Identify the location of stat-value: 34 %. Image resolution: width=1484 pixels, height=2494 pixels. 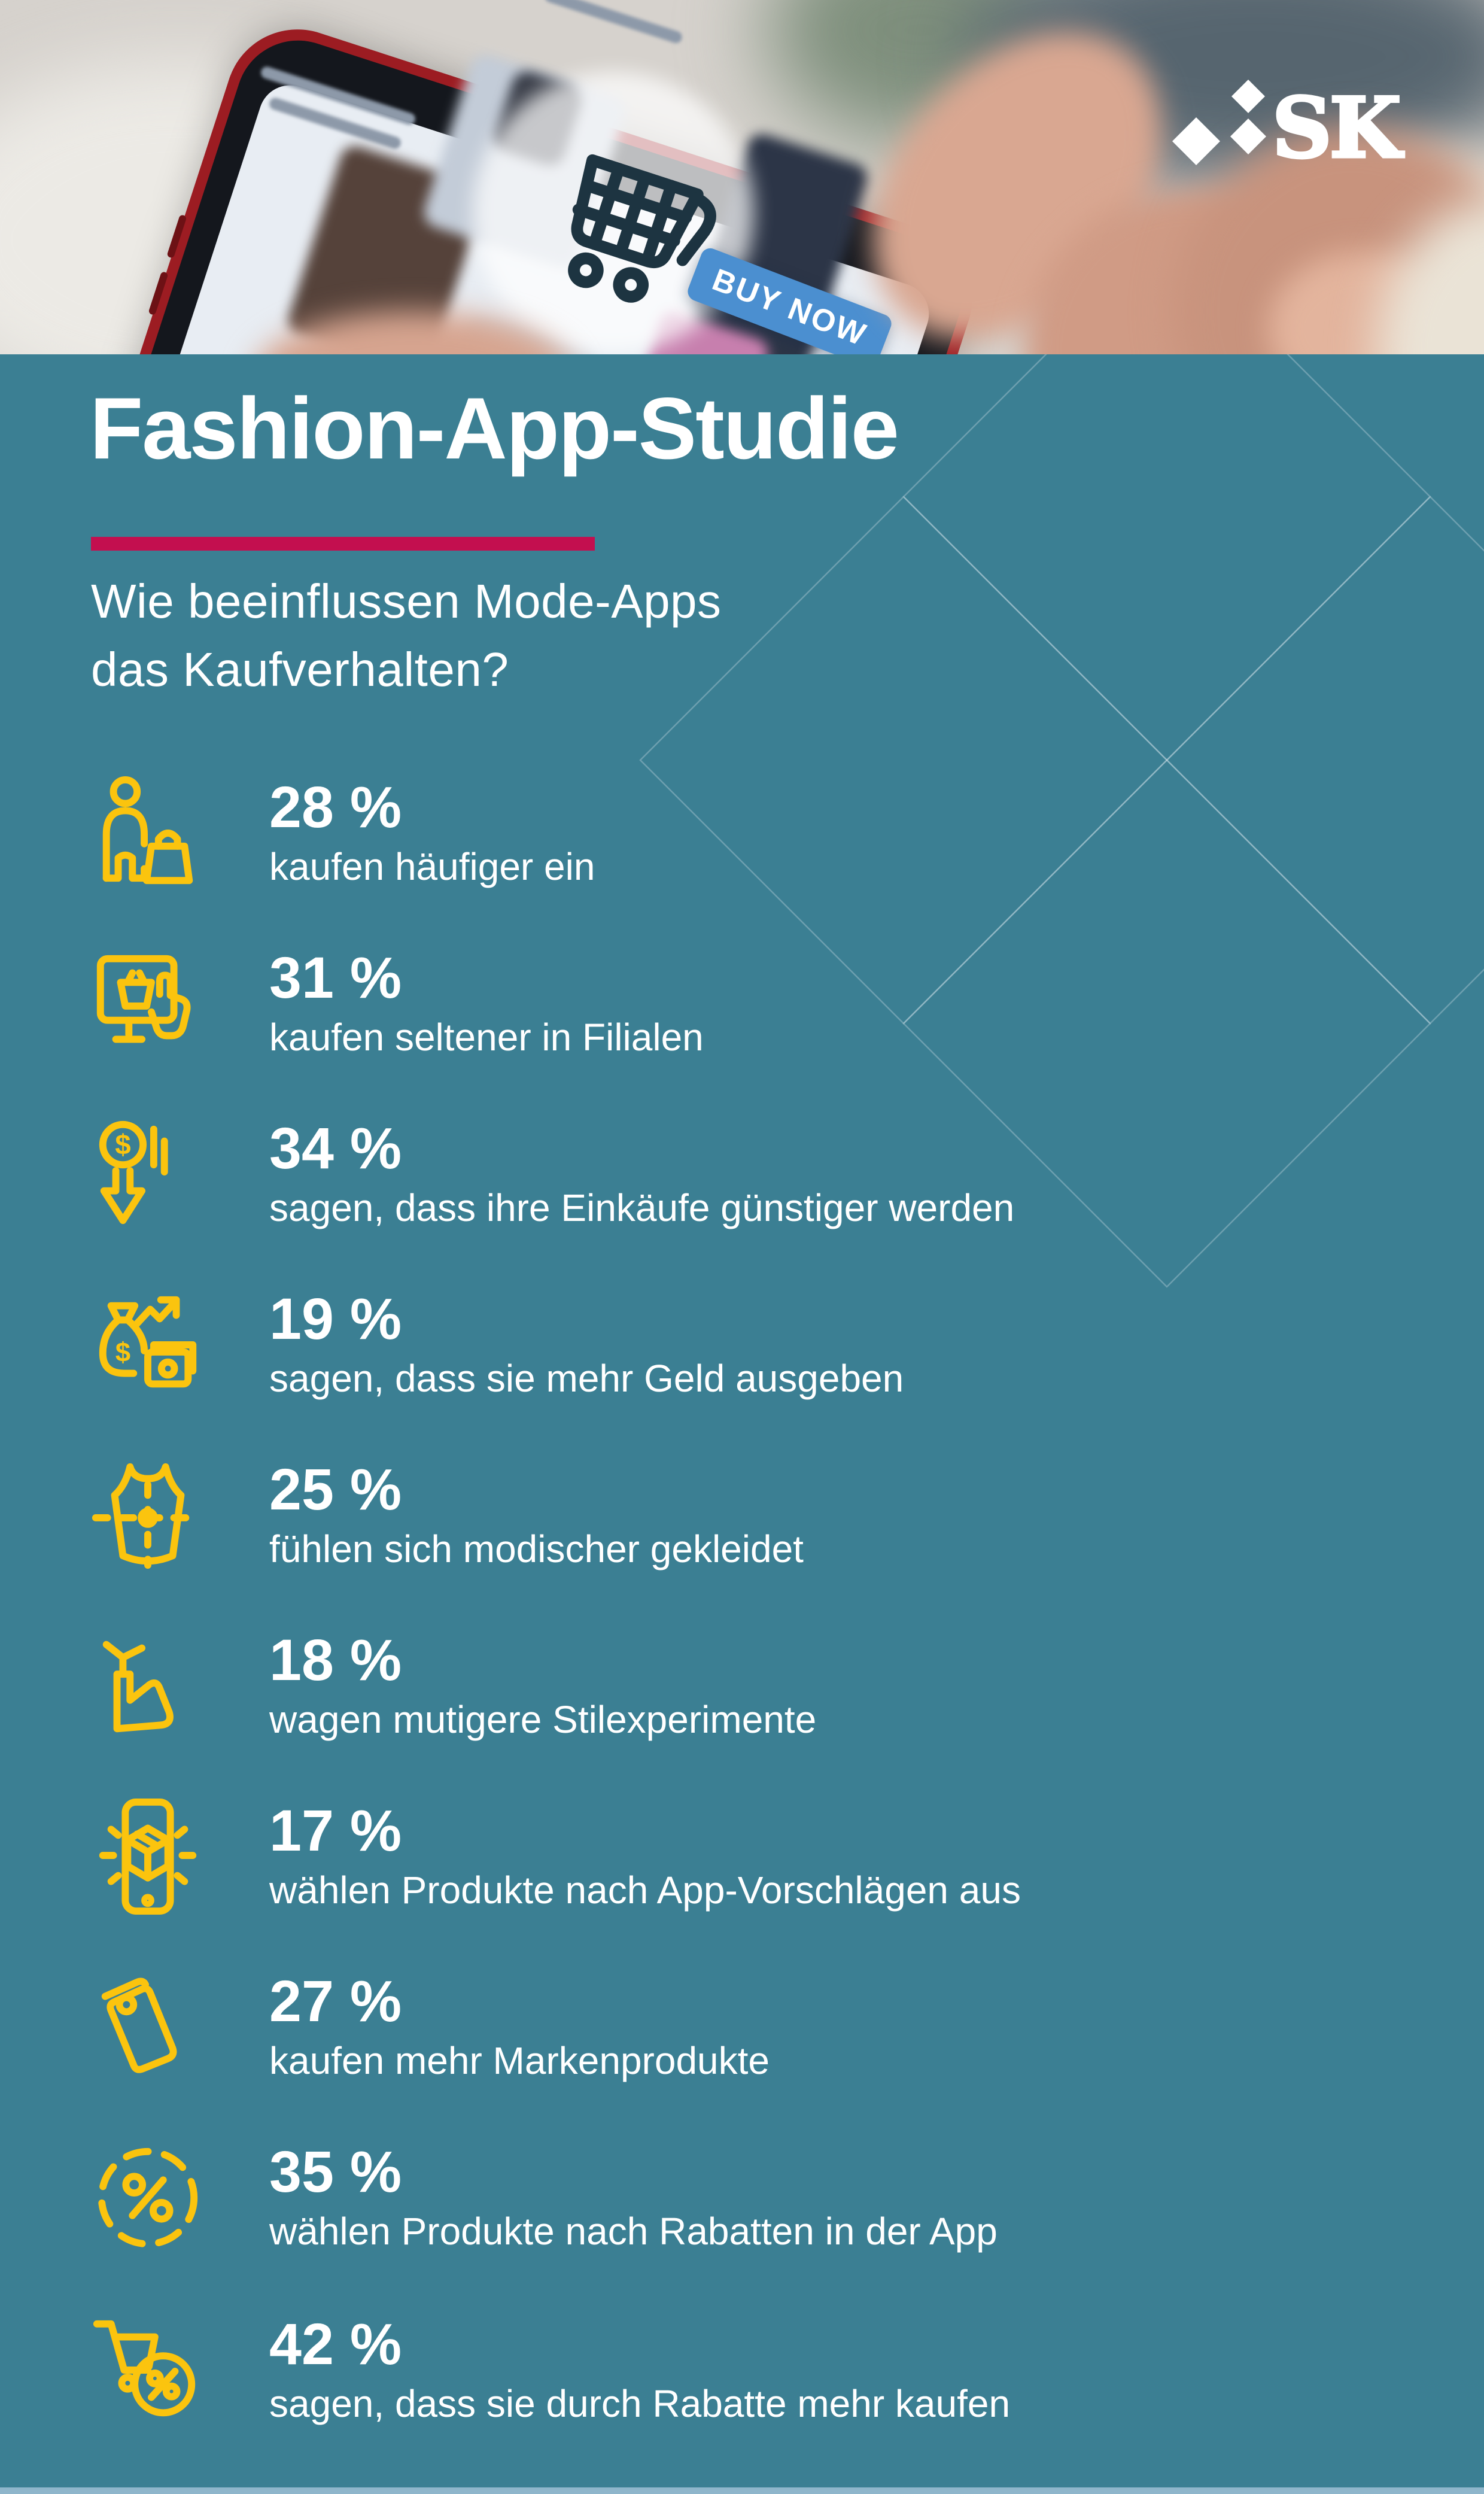
(335, 1148).